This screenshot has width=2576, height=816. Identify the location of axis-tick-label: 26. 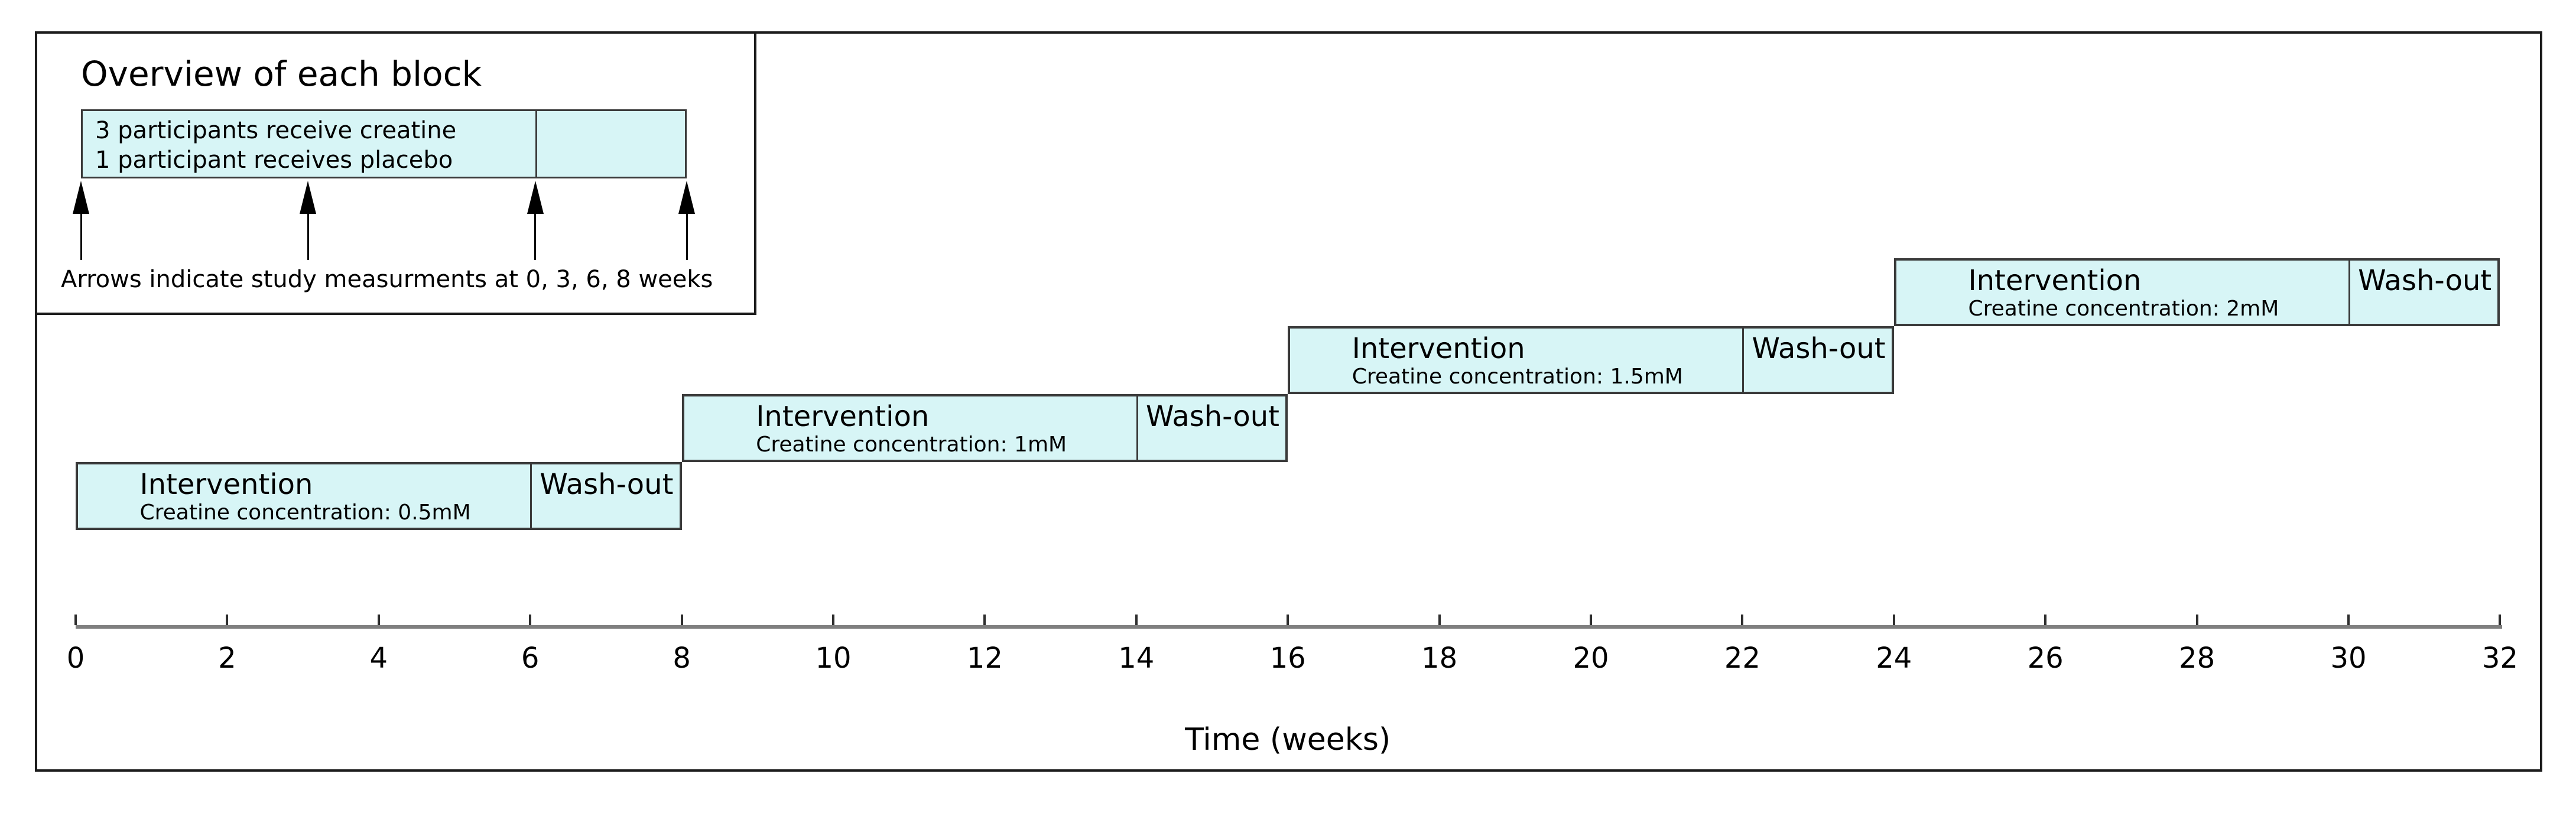
(2045, 658).